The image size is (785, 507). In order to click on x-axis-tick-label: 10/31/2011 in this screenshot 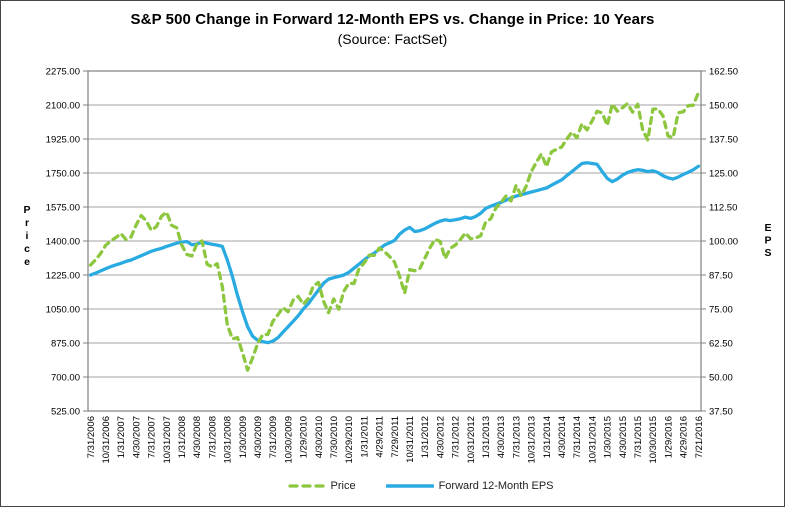, I will do `click(410, 439)`.